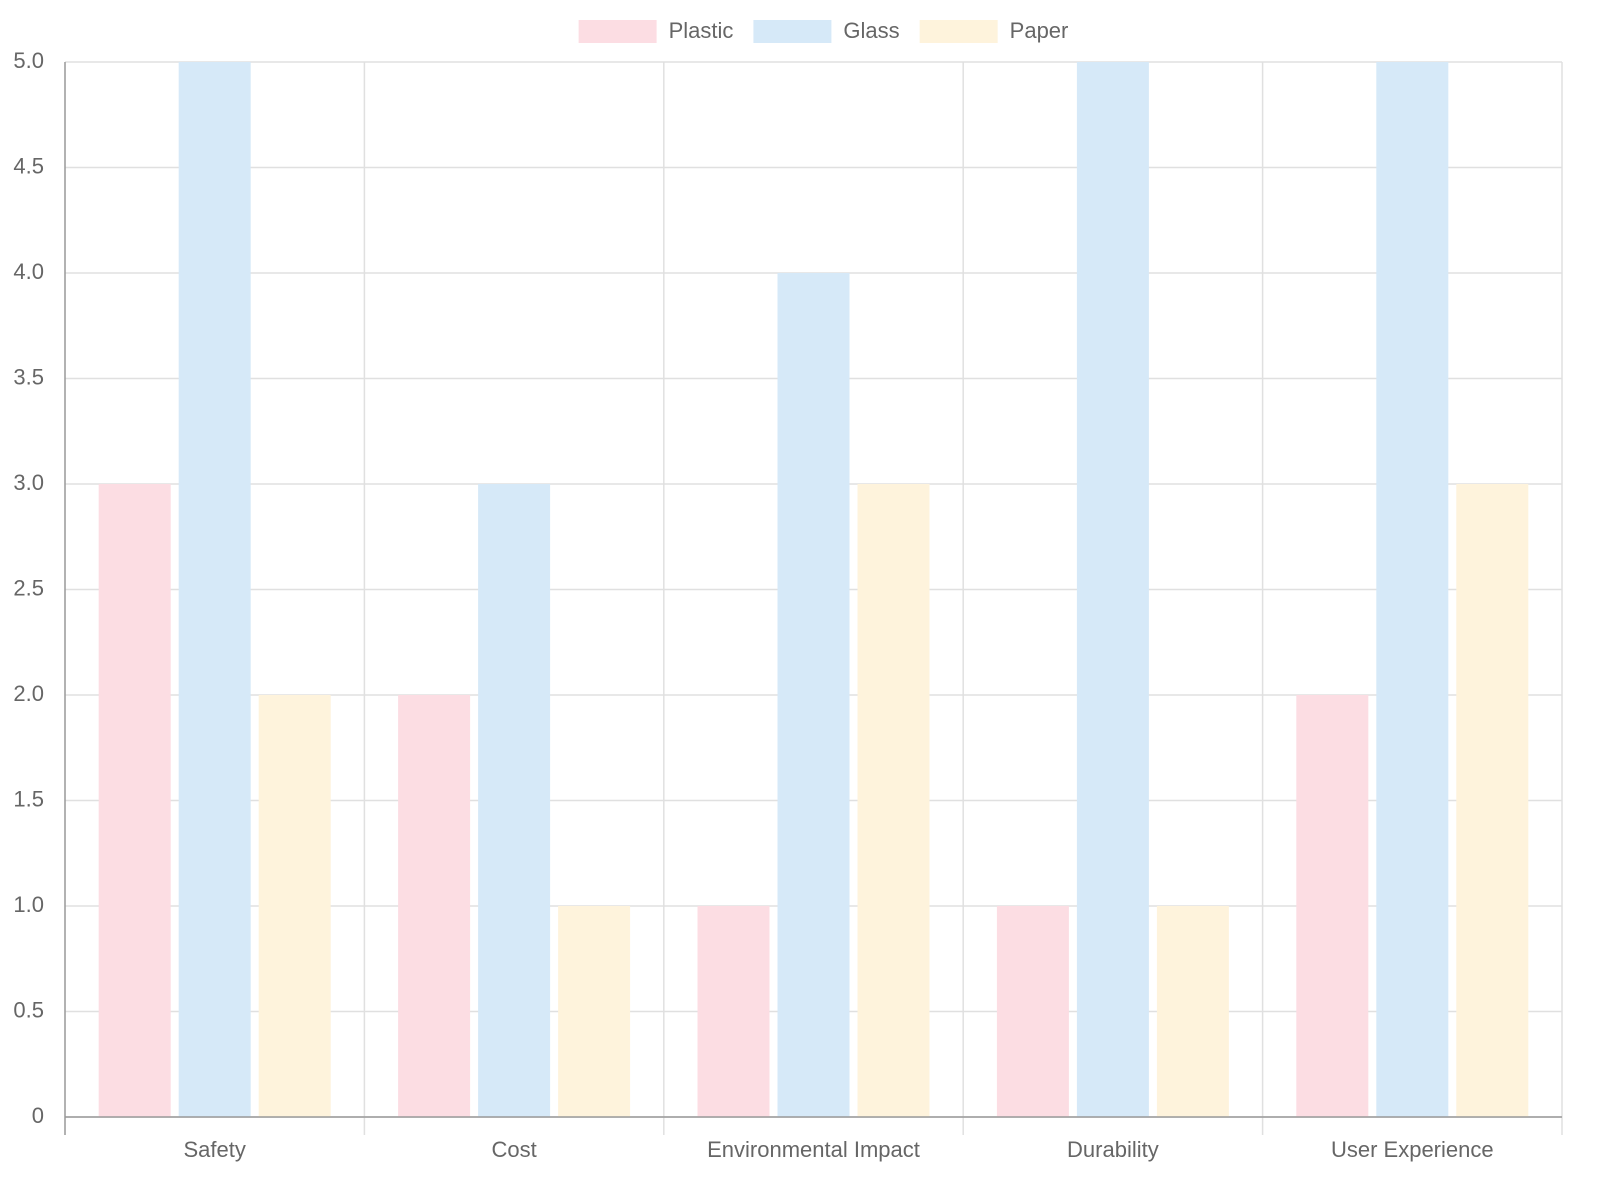  I want to click on y-tick-label: 3.0, so click(28, 482).